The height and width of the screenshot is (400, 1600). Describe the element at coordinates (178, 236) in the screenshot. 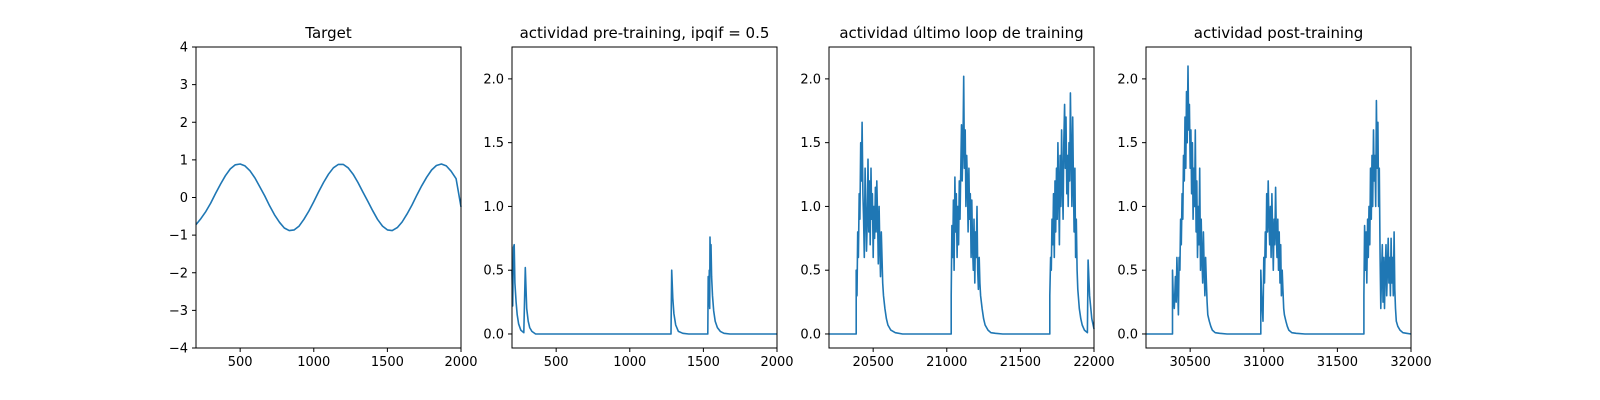

I see `y-tick-label: −1` at that location.